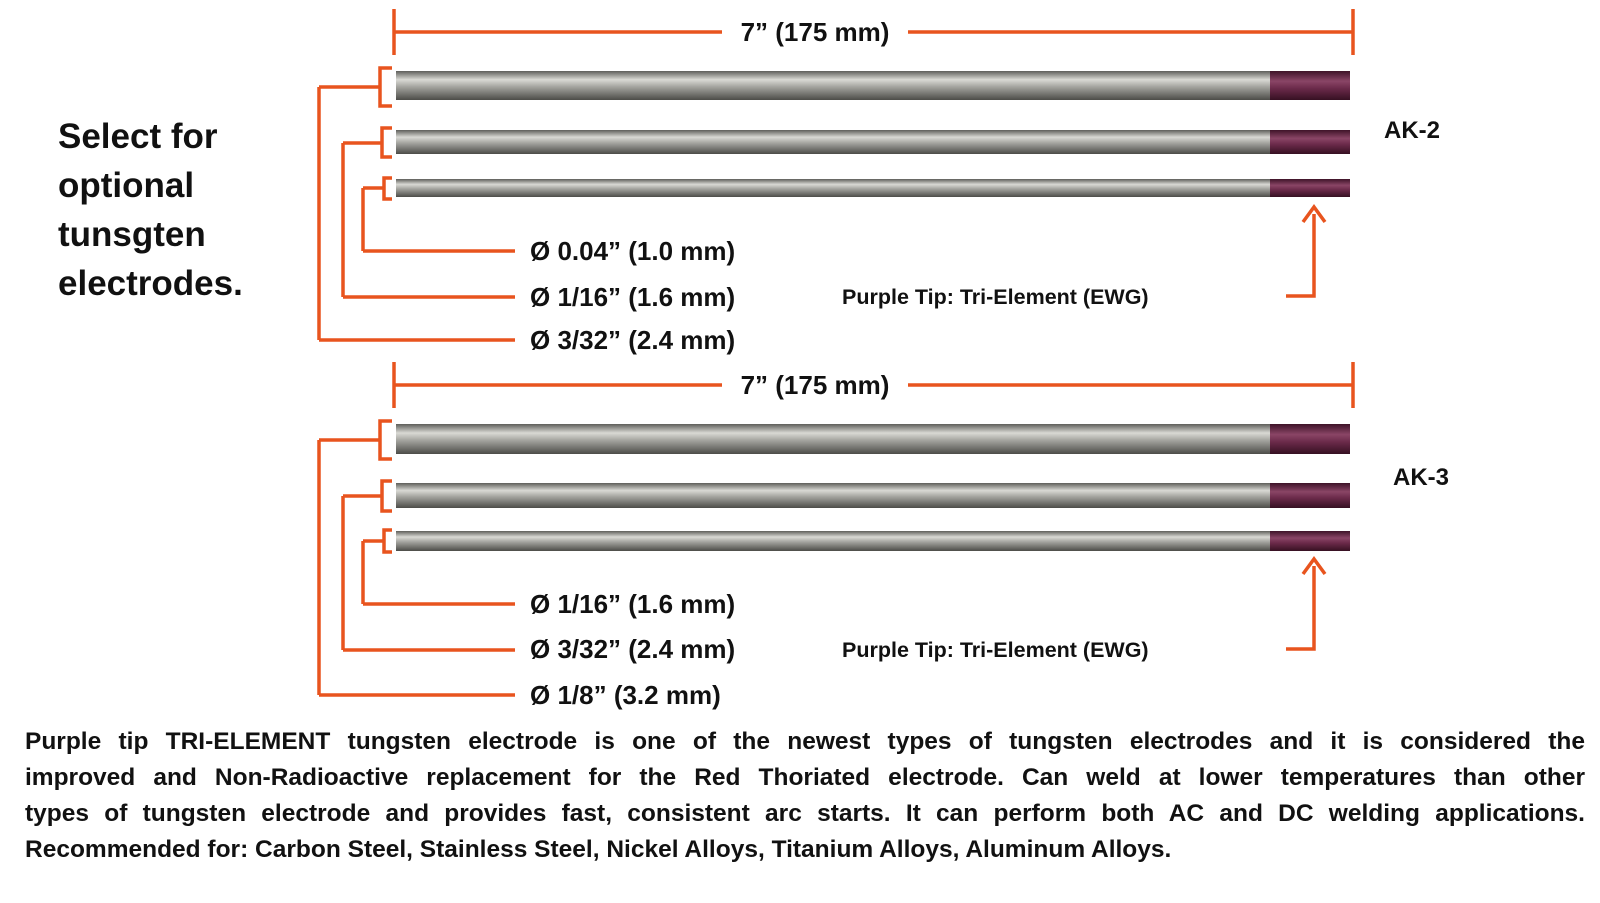  I want to click on diameter-label-2: Ø 1/16” (1.6 mm), so click(632, 297).